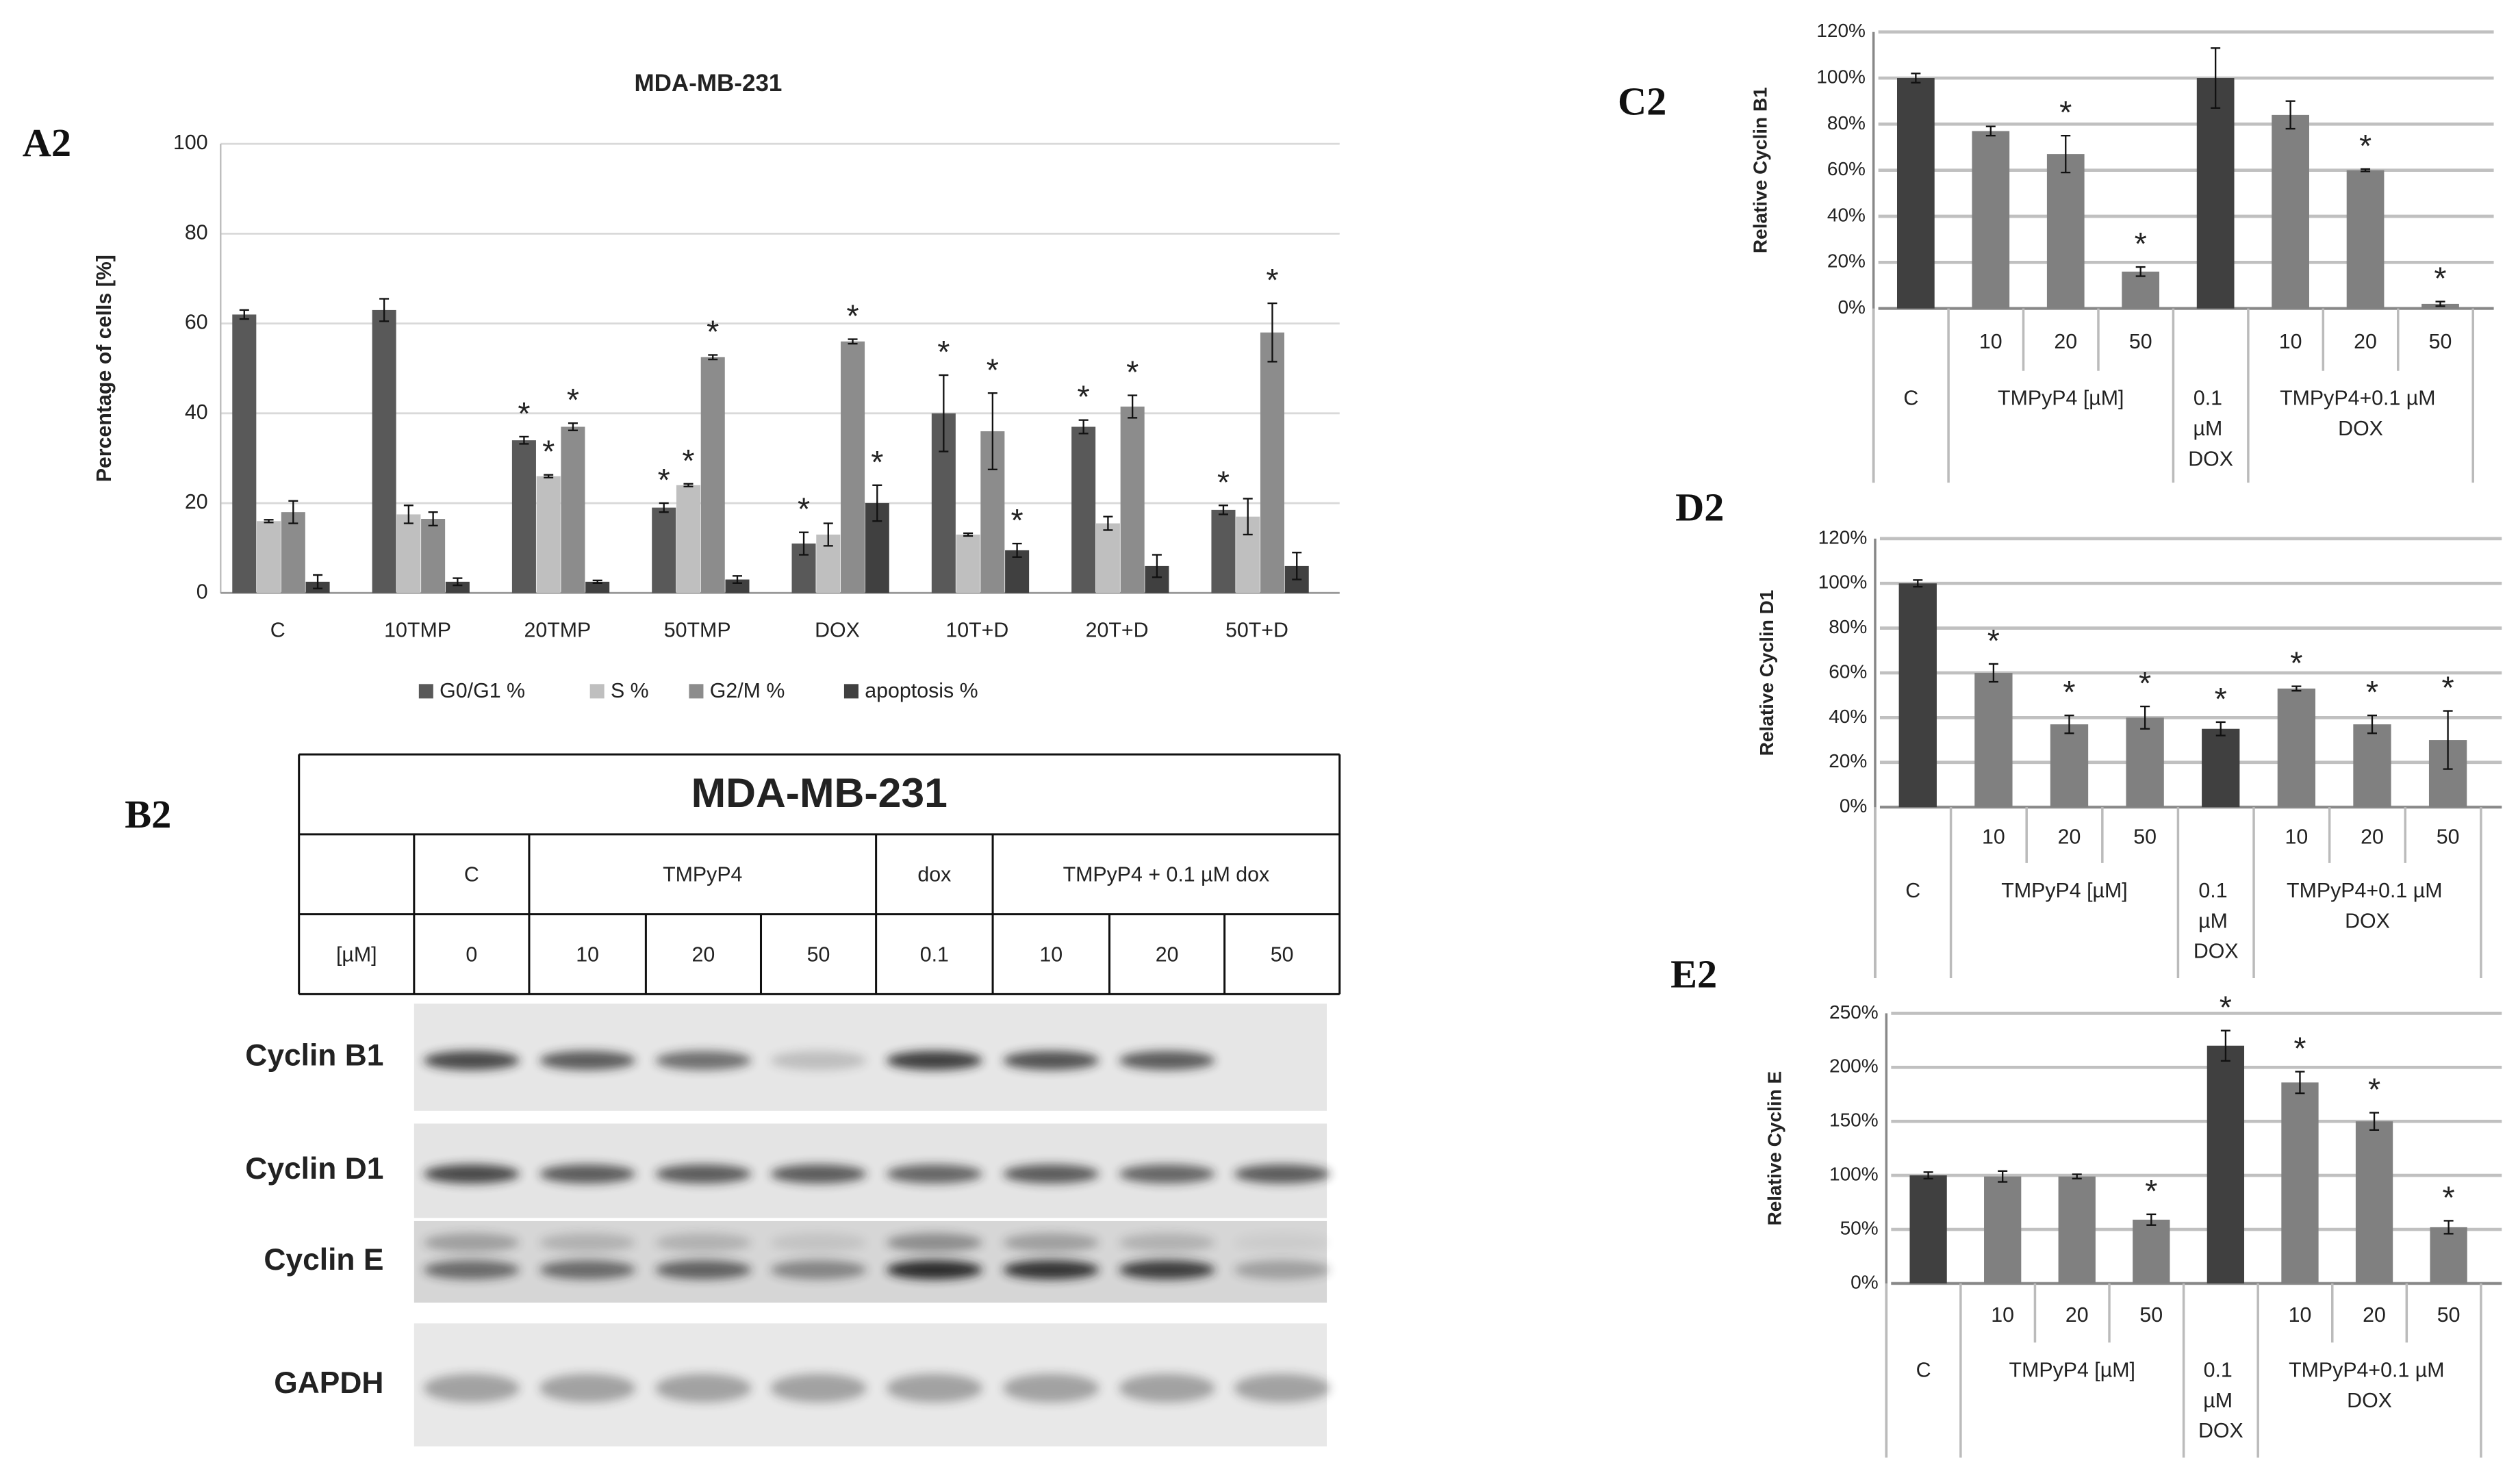 This screenshot has width=2505, height=1484. What do you see at coordinates (1911, 398) in the screenshot?
I see `x-group-label: C` at bounding box center [1911, 398].